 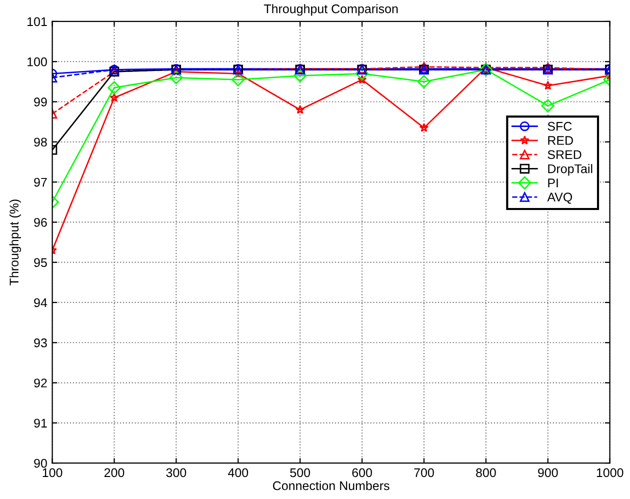 I want to click on x-tick-label: 400, so click(x=238, y=473).